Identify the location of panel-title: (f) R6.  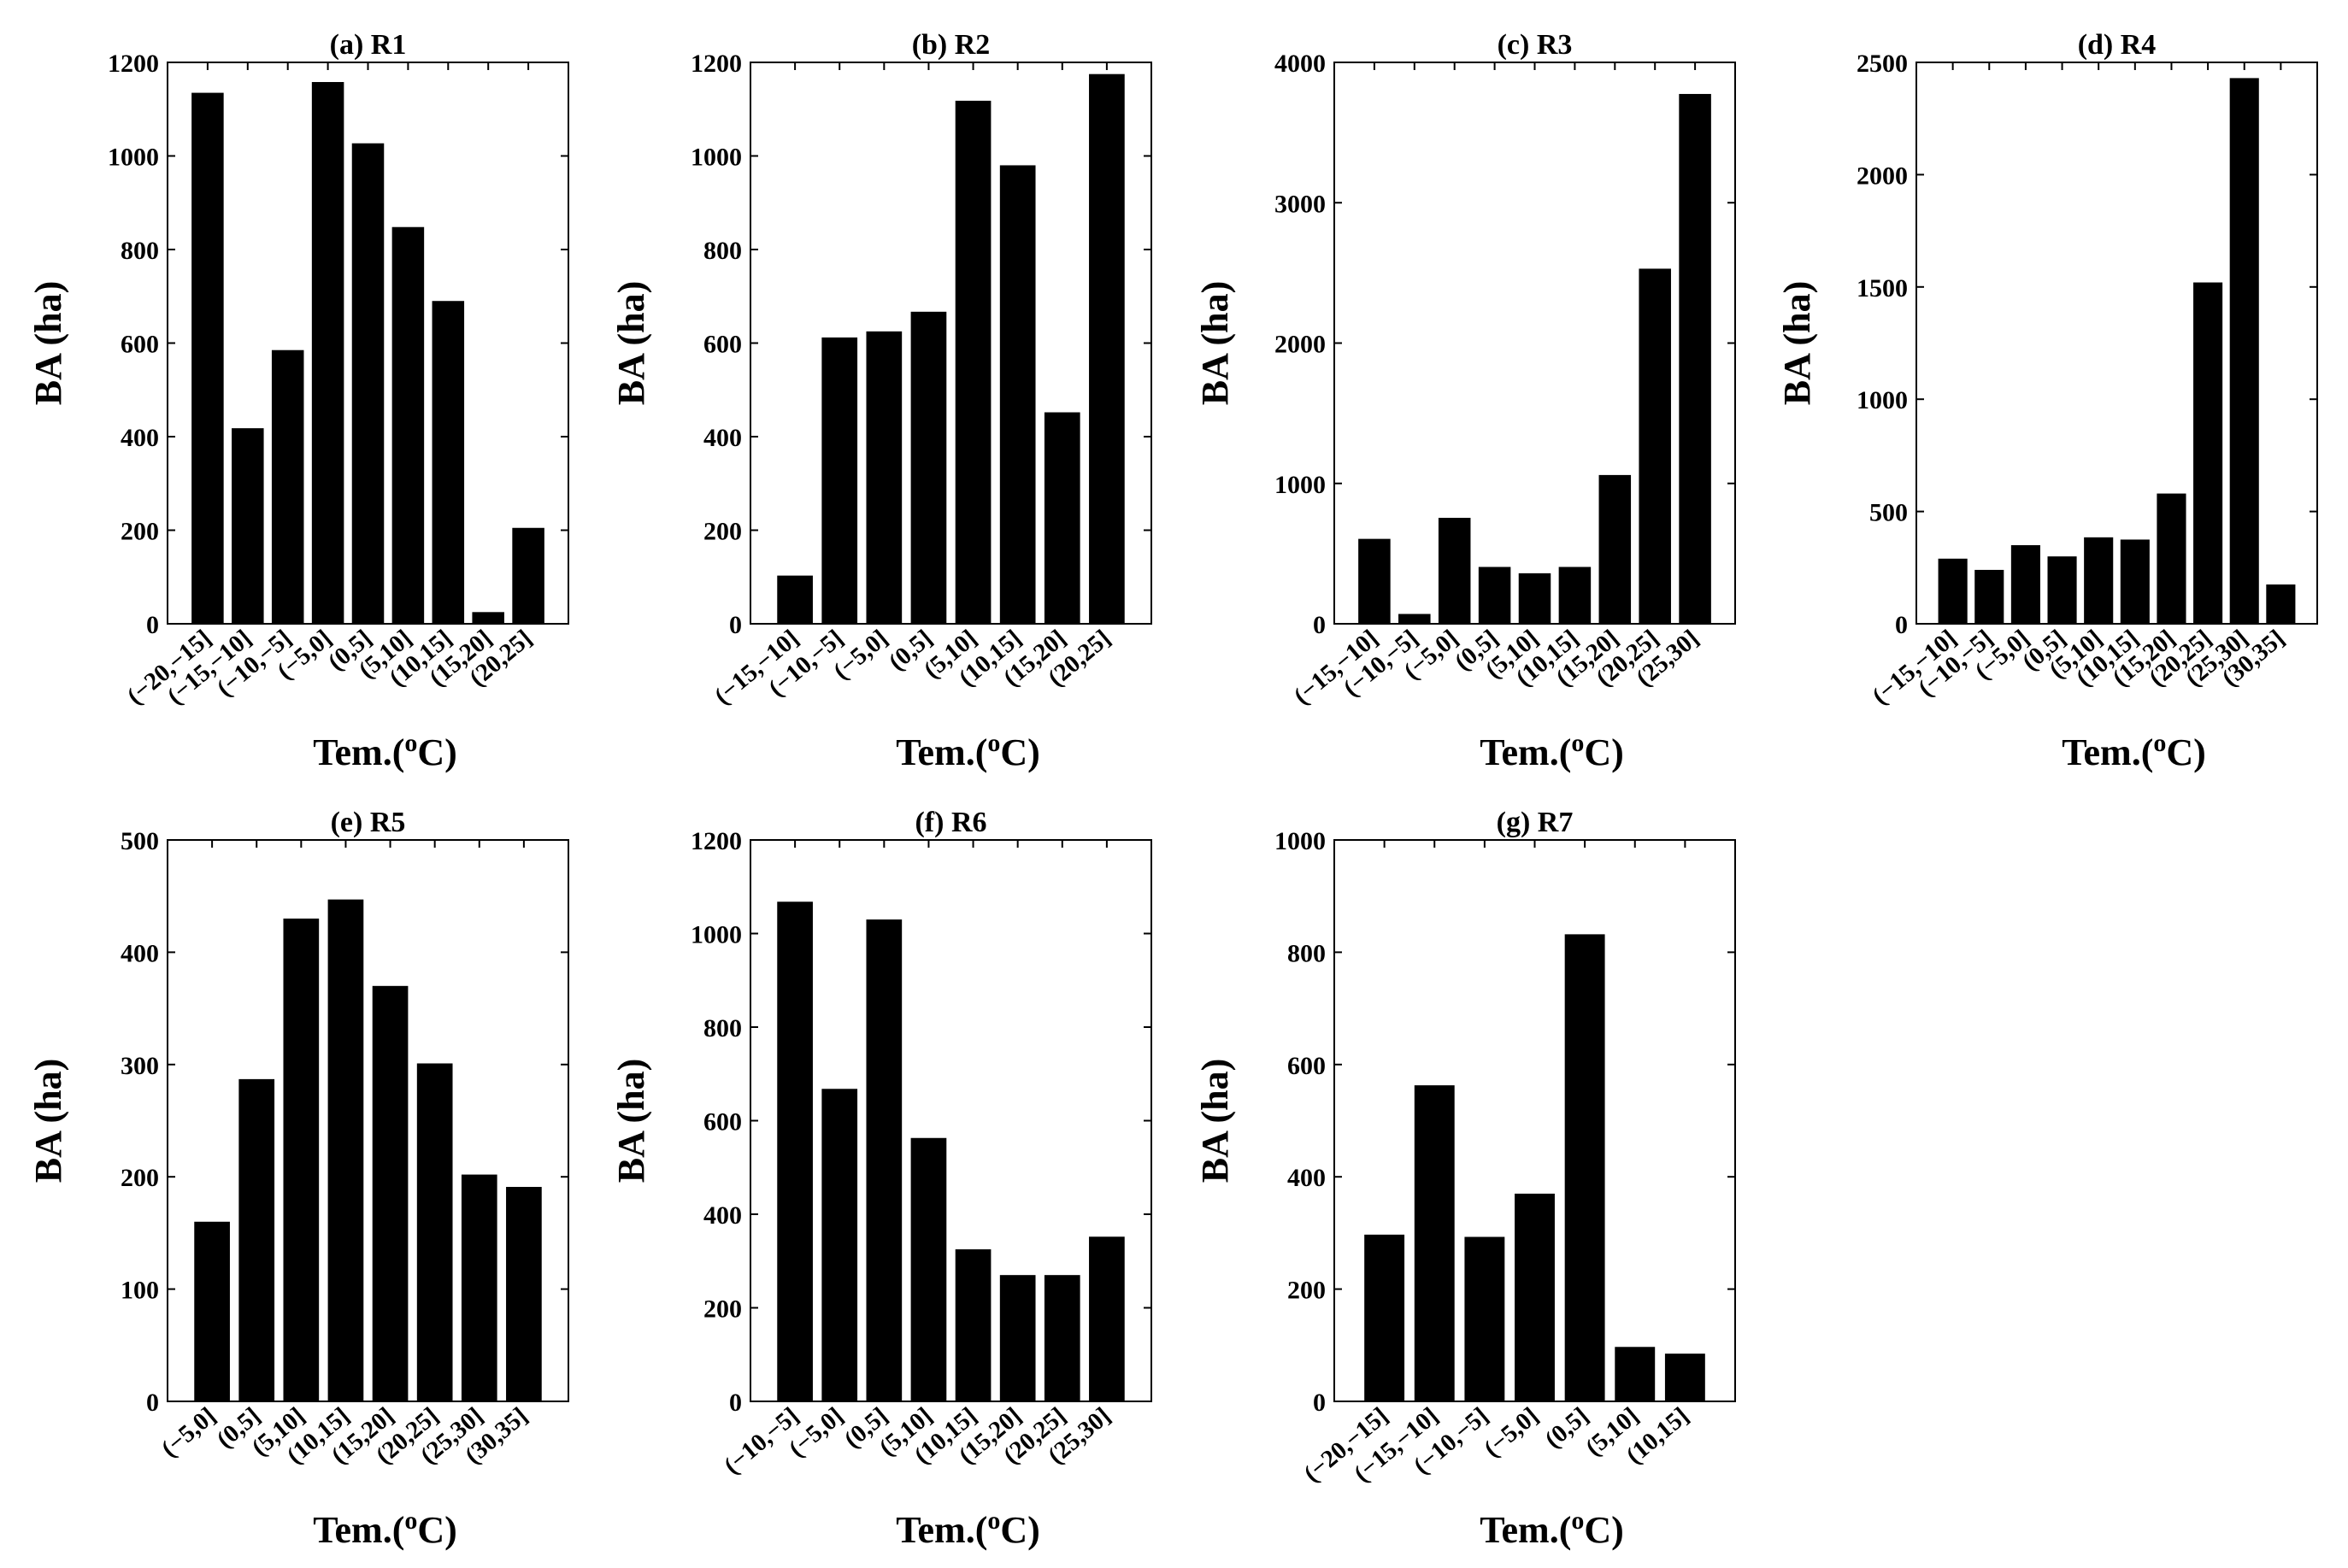
(951, 822).